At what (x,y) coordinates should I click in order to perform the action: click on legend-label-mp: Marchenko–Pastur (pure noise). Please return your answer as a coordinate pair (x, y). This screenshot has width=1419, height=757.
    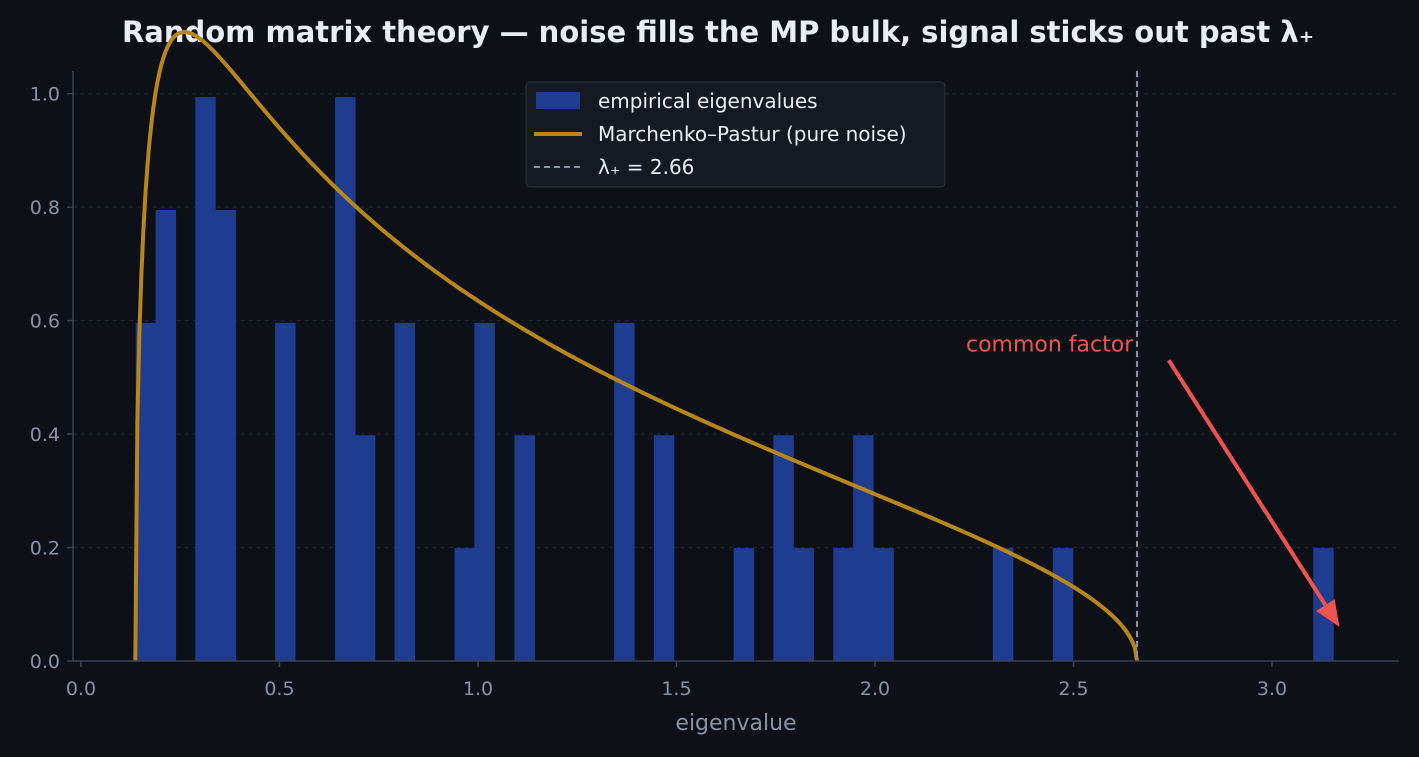
    Looking at the image, I should click on (752, 134).